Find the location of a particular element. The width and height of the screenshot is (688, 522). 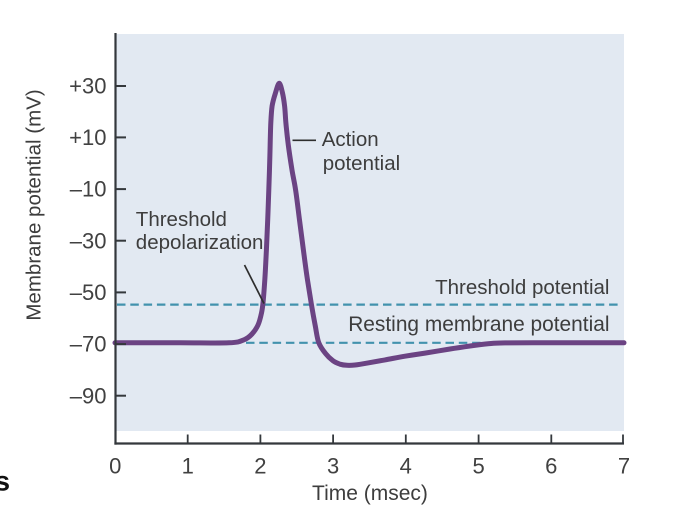

svg-text: +30 is located at coordinates (87, 86).